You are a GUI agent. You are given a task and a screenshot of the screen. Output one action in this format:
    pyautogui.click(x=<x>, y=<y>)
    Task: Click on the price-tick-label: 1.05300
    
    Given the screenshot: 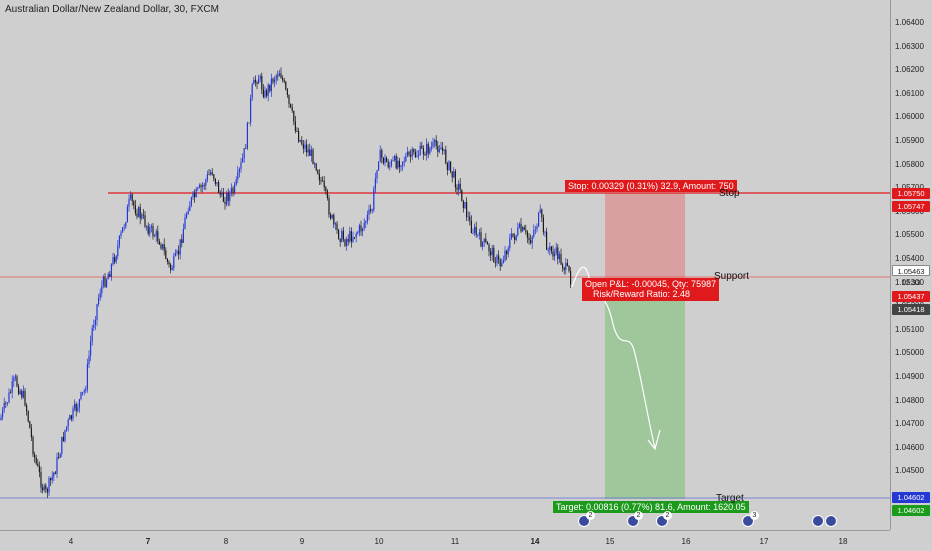 What is the action you would take?
    pyautogui.click(x=909, y=282)
    